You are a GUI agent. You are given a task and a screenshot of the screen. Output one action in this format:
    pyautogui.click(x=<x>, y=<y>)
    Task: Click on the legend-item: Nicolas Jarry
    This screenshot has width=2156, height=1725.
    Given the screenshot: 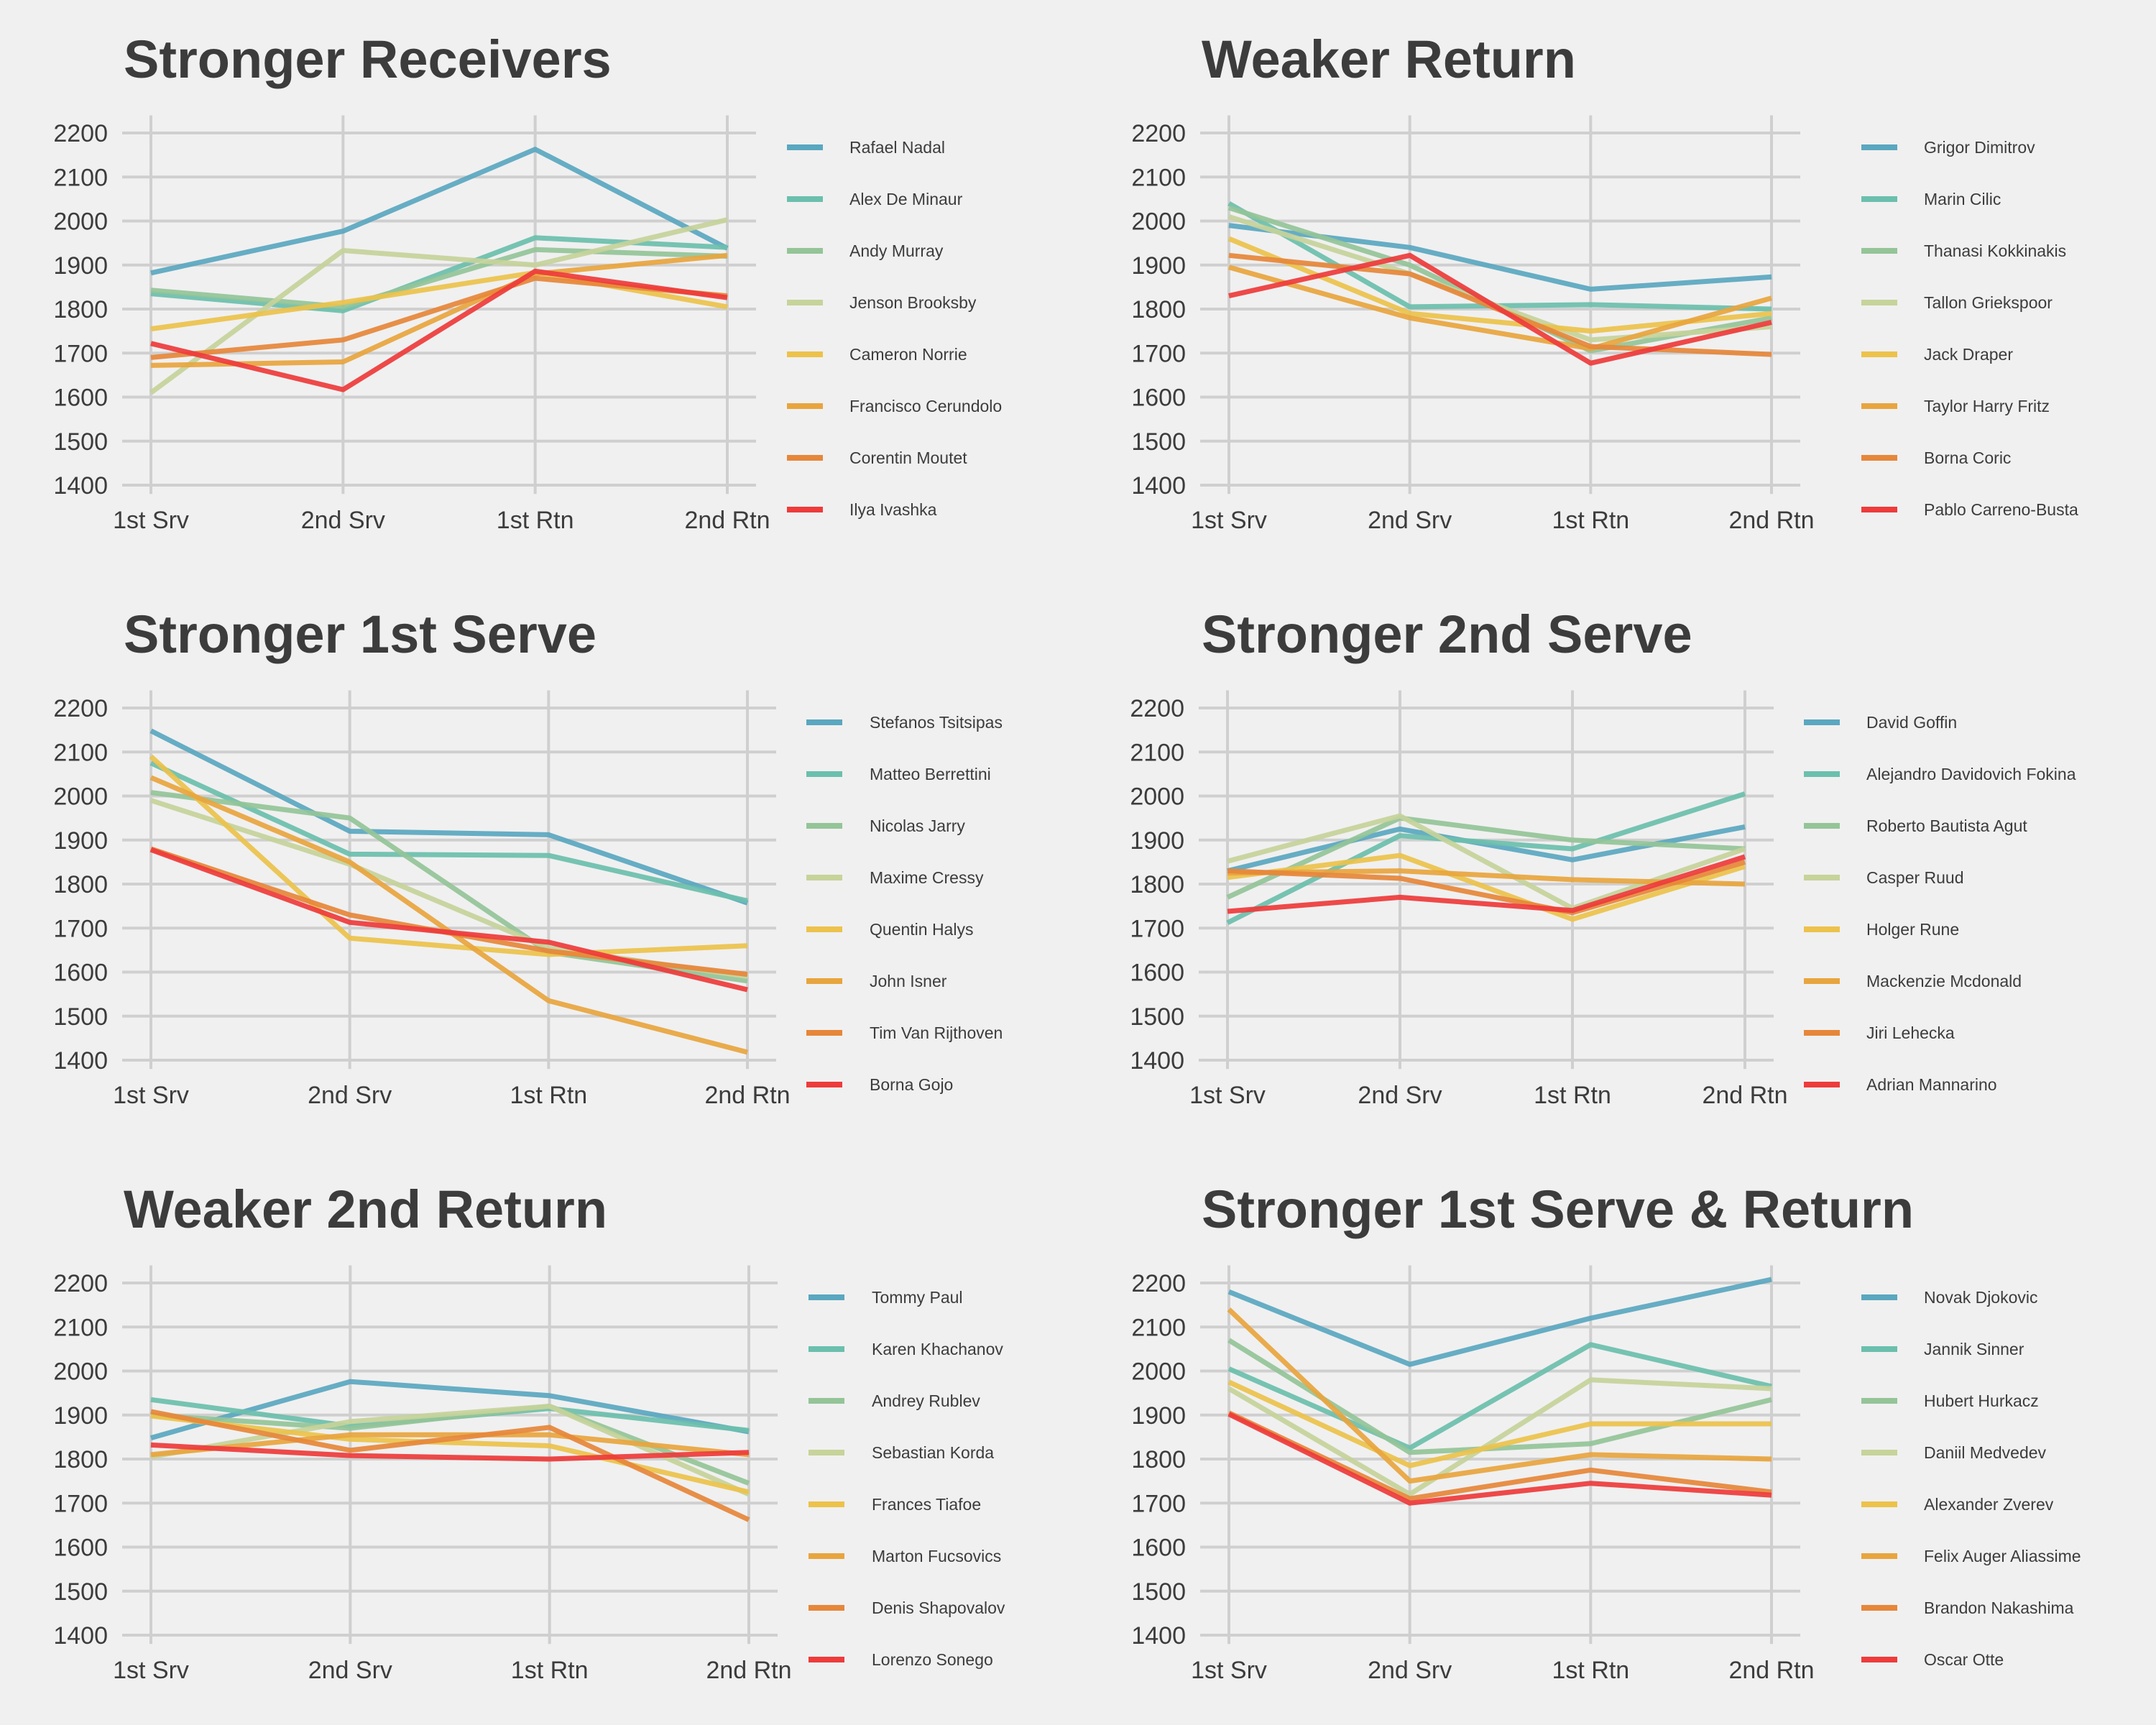 What is the action you would take?
    pyautogui.click(x=885, y=825)
    